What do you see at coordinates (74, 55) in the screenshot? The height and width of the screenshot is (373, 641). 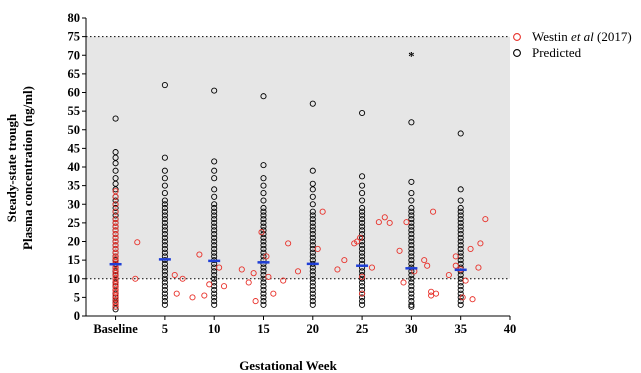 I see `y-tick-label: 70` at bounding box center [74, 55].